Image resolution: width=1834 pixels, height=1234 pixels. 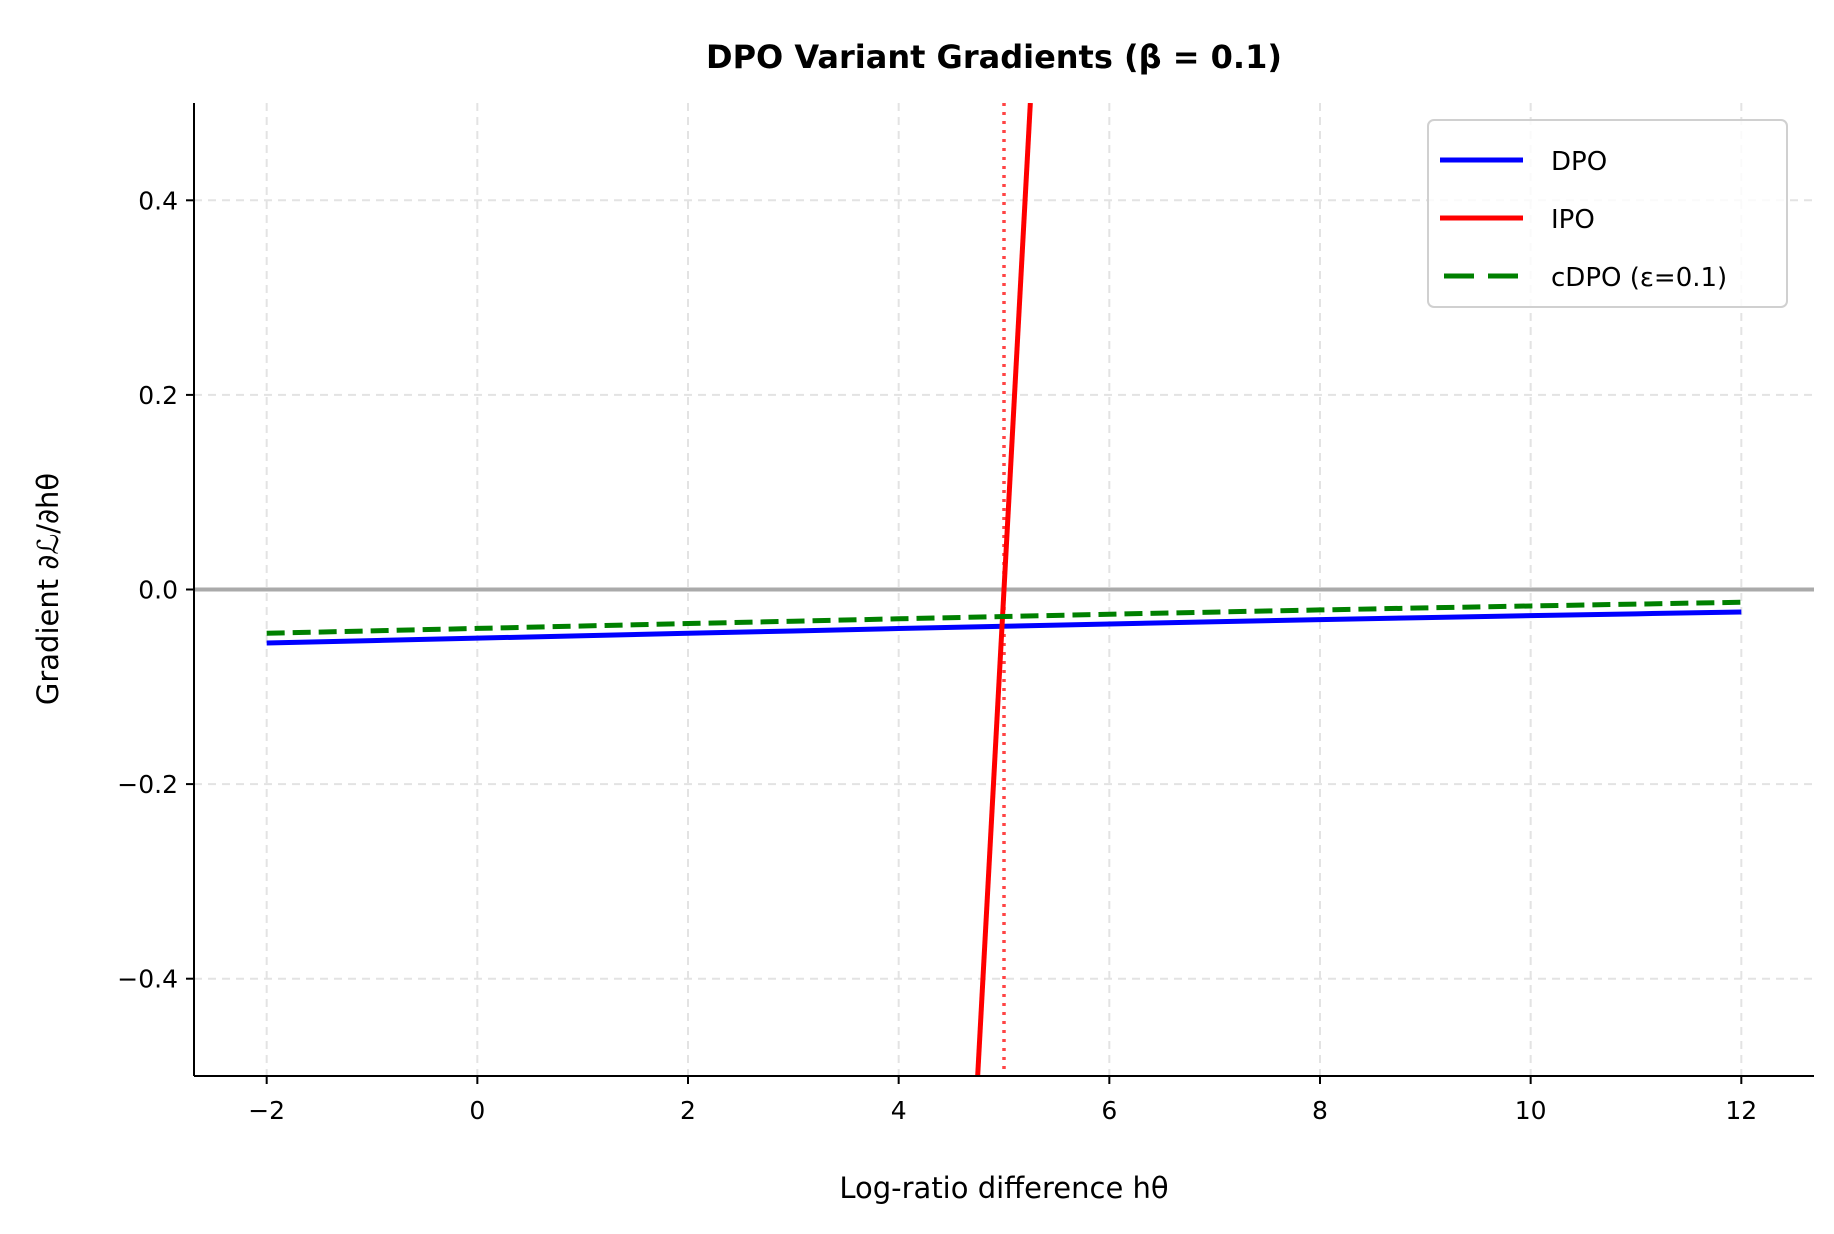 I want to click on chart-title: DPO Variant Gradients (β = 0.1), so click(x=994, y=57).